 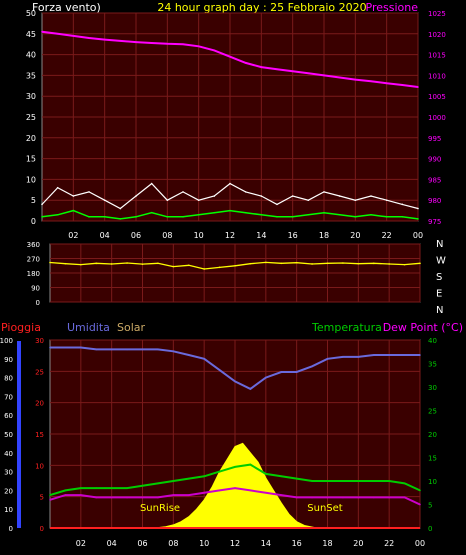 I want to click on rain-axis-bar, so click(x=19, y=434).